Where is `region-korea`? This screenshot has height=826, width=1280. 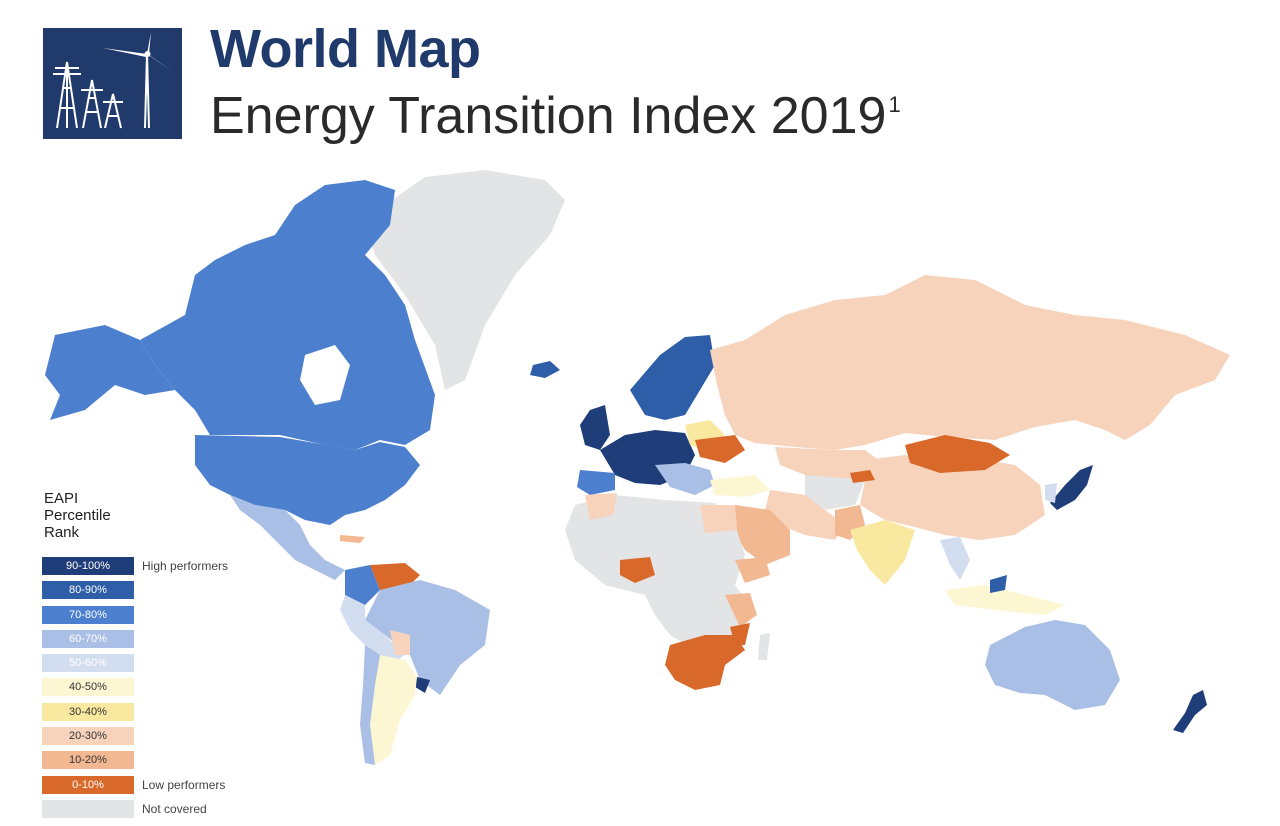 region-korea is located at coordinates (1051, 493).